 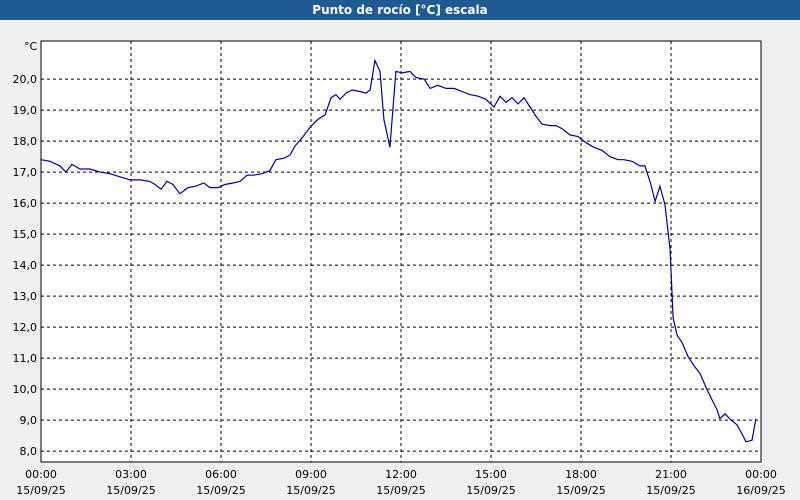 I want to click on y-unit: °C, so click(x=31, y=46).